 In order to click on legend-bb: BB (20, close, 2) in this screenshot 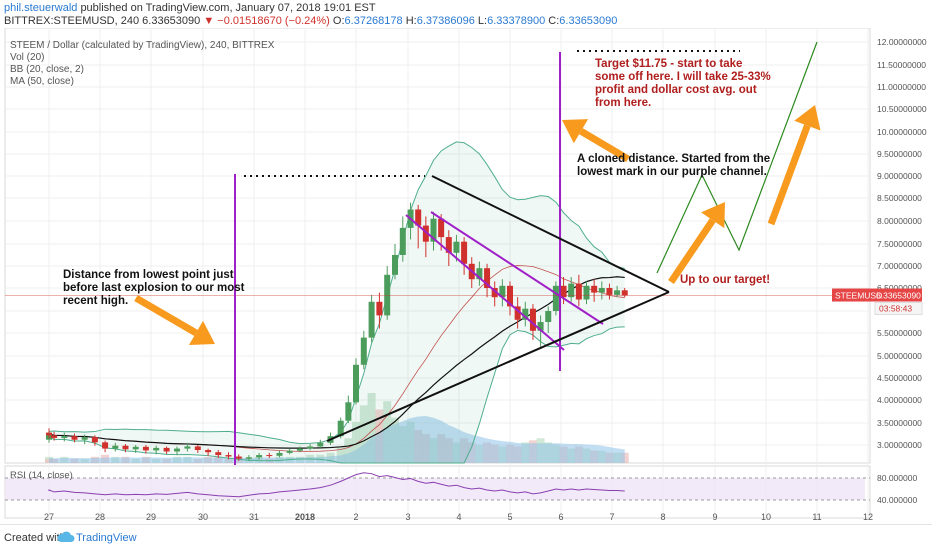, I will do `click(47, 69)`.